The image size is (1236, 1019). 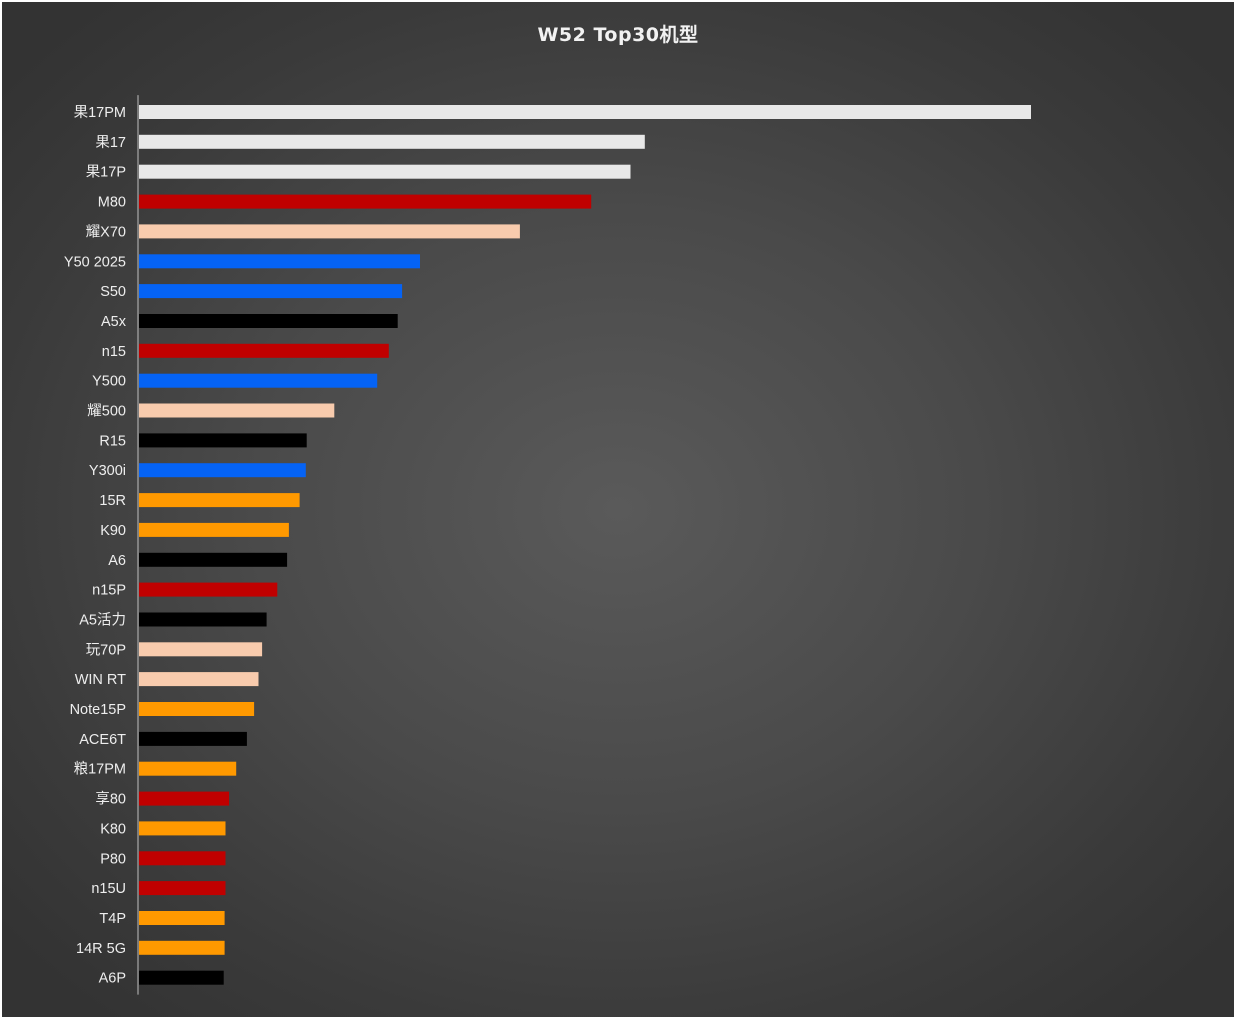 I want to click on category-label: 粮17PM, so click(x=100, y=769).